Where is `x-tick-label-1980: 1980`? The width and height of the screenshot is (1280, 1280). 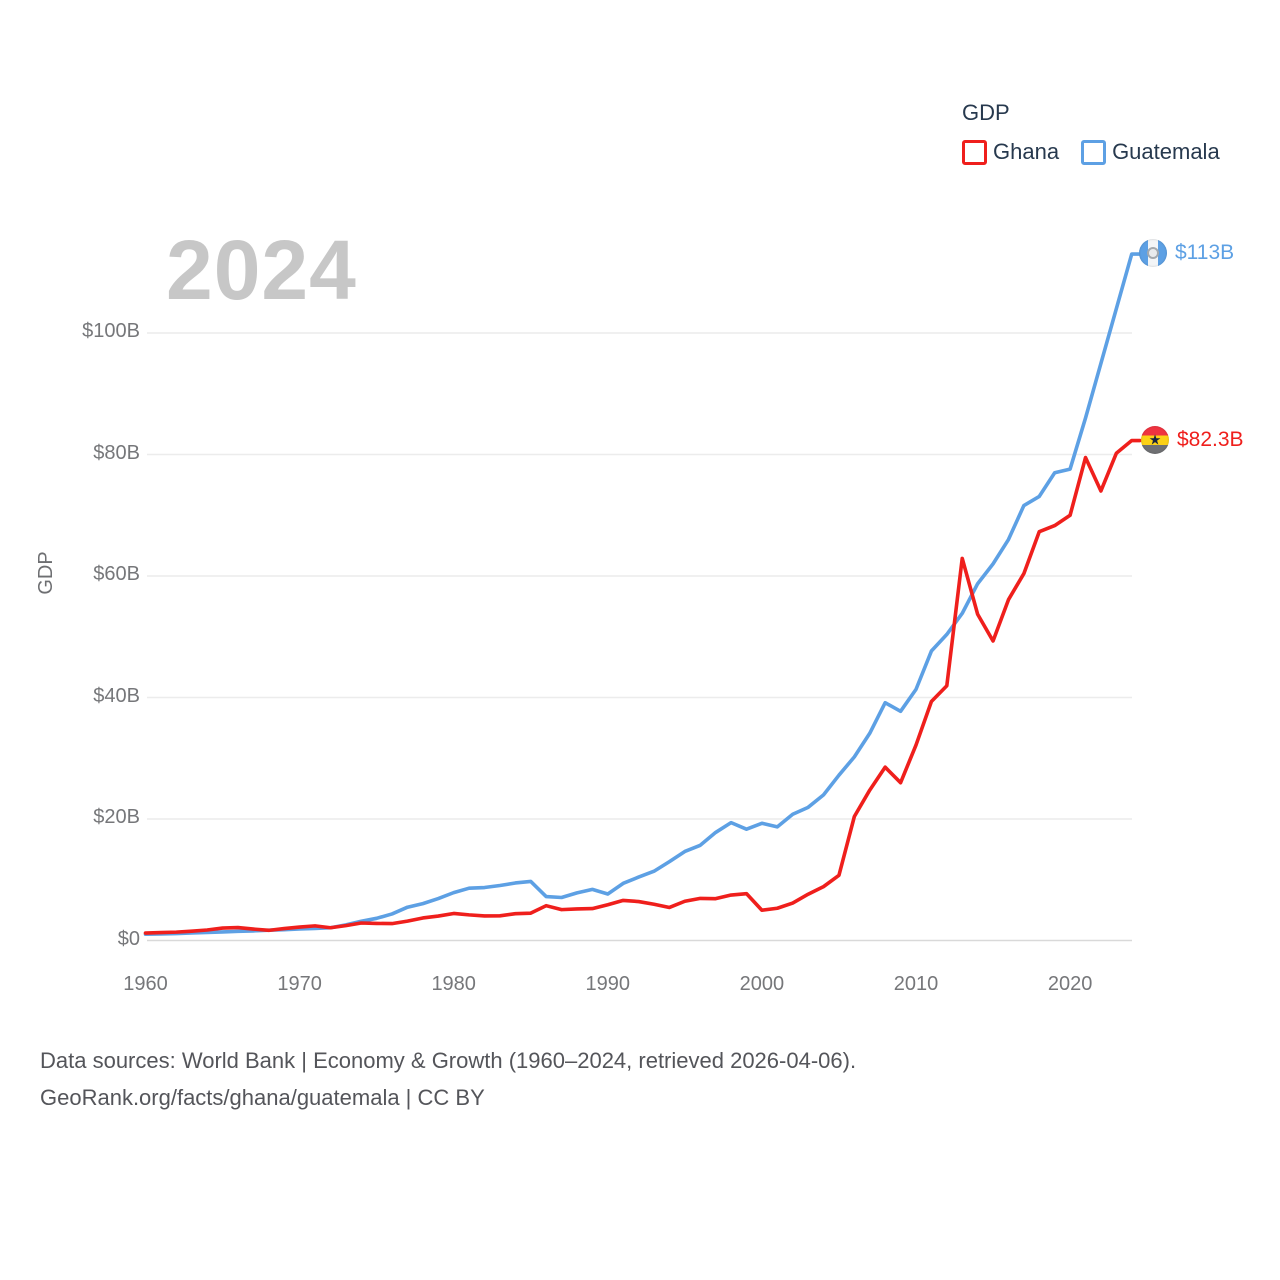 x-tick-label-1980: 1980 is located at coordinates (453, 984).